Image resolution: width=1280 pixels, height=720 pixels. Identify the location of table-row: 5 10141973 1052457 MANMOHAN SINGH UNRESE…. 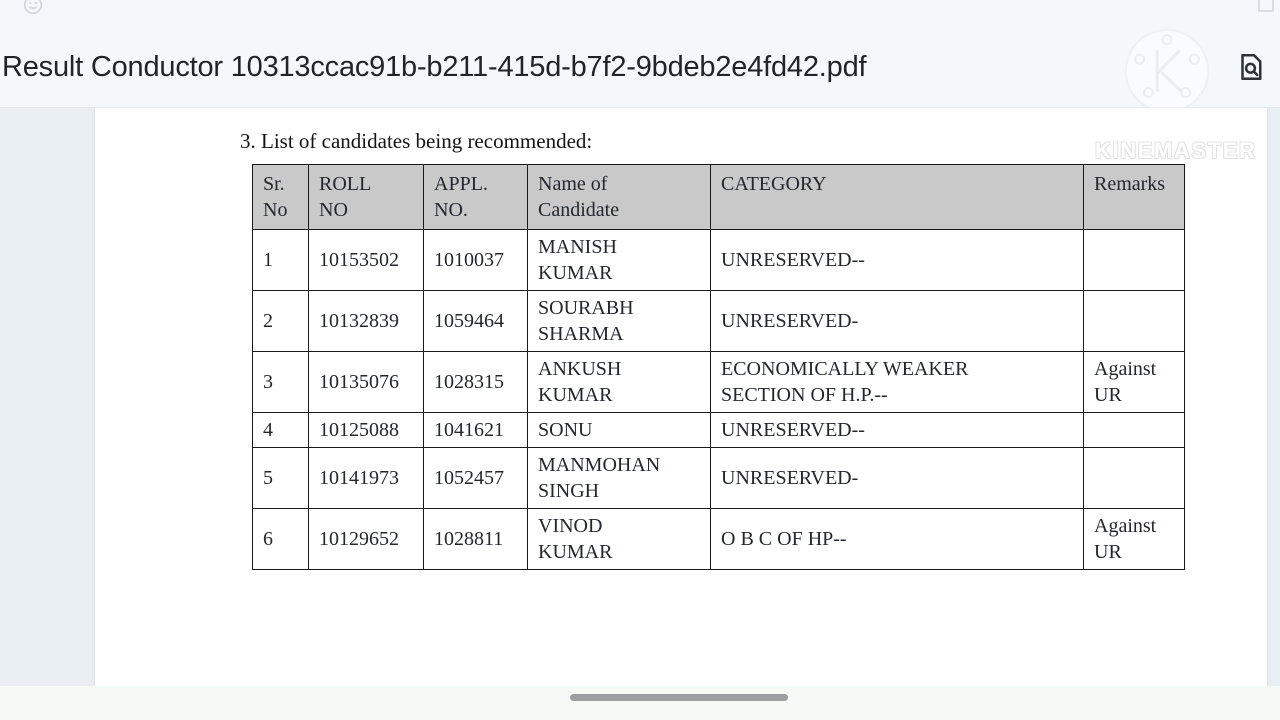
(718, 478).